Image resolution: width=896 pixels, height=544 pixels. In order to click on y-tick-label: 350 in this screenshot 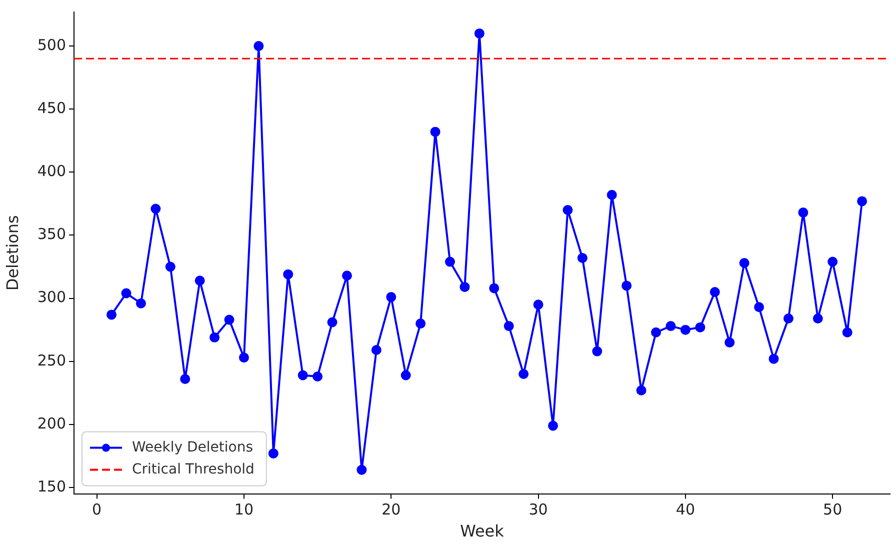, I will do `click(51, 234)`.